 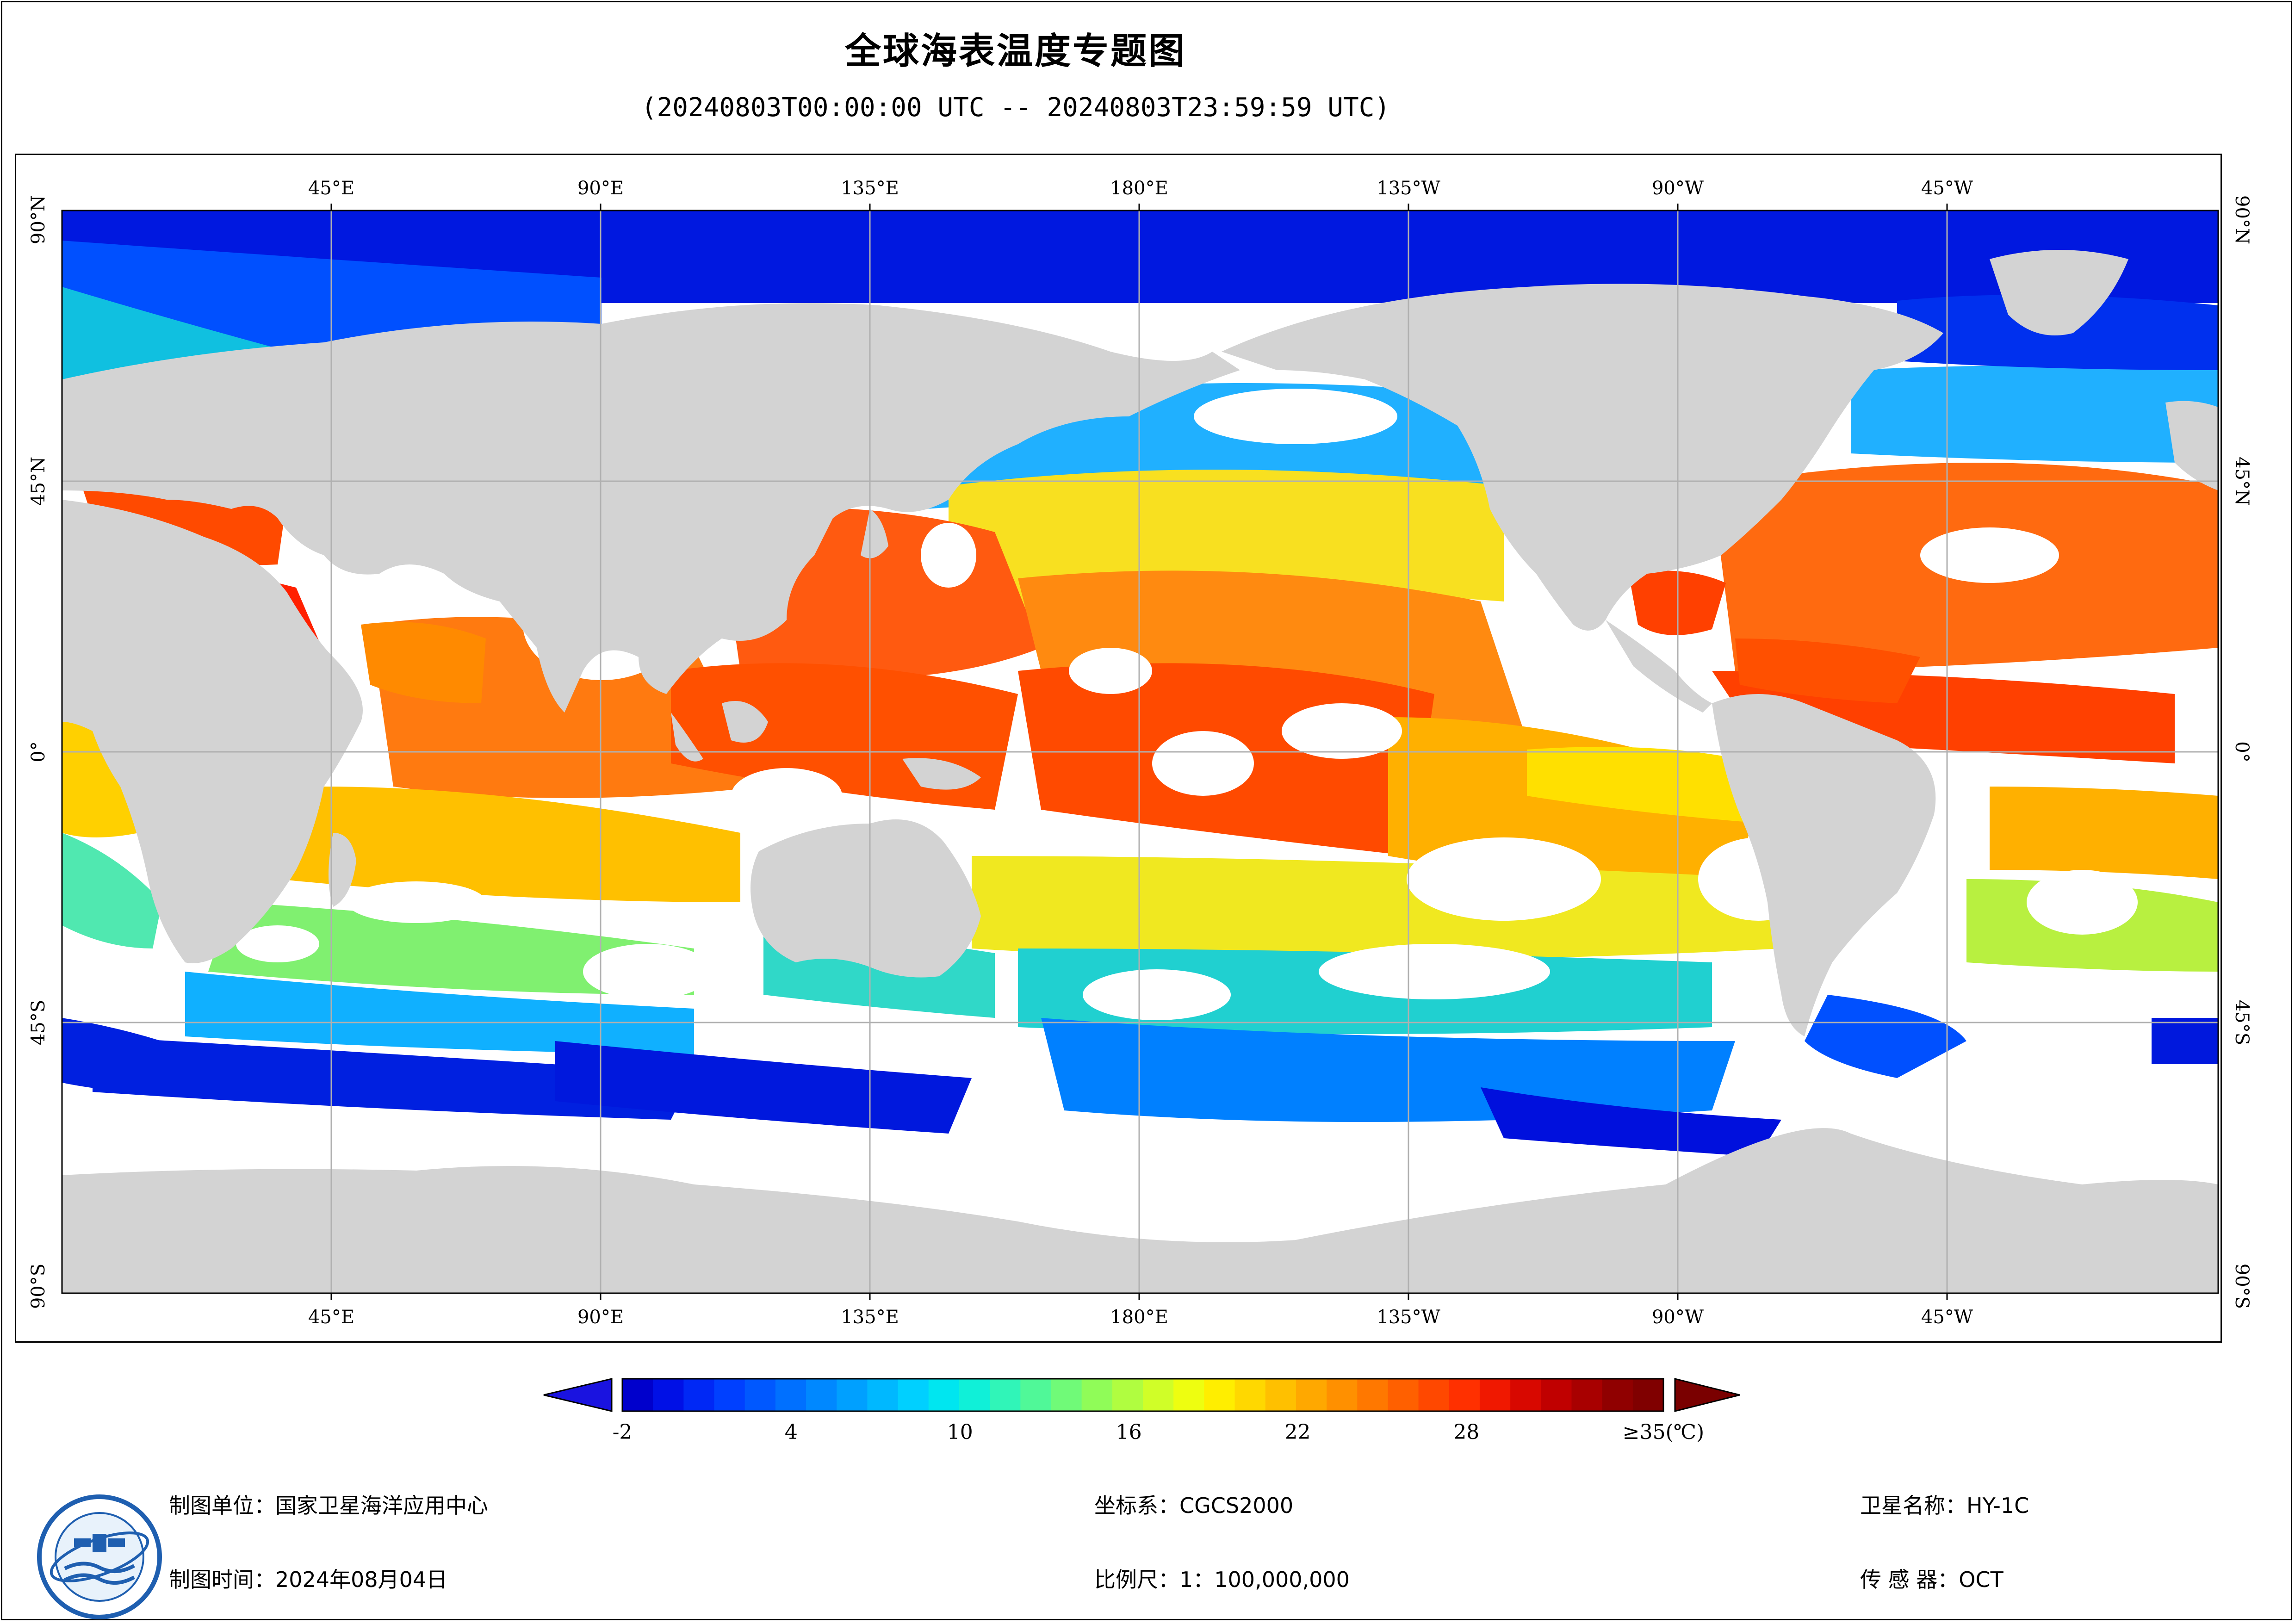 What do you see at coordinates (100, 1556) in the screenshot?
I see `soa-logo-icon` at bounding box center [100, 1556].